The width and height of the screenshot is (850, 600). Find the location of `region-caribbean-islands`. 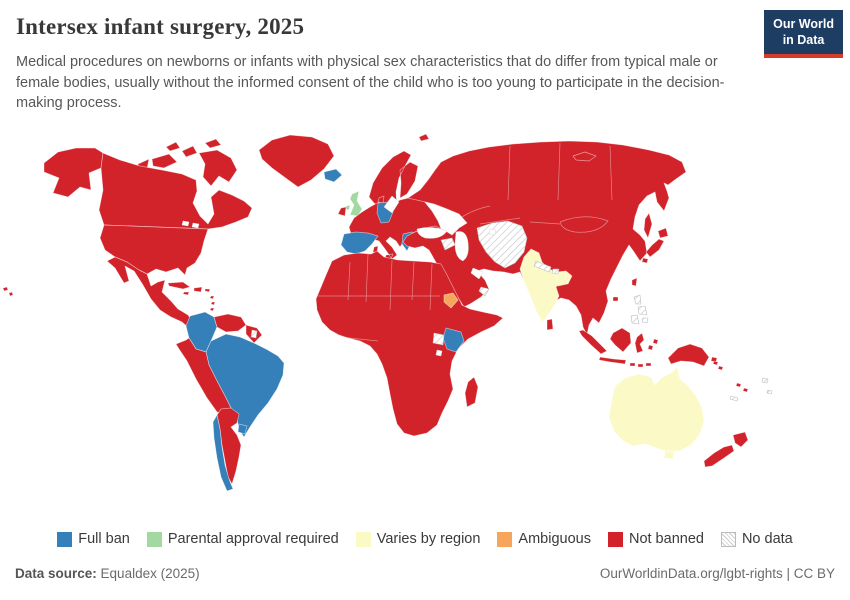

region-caribbean-islands is located at coordinates (191, 296).